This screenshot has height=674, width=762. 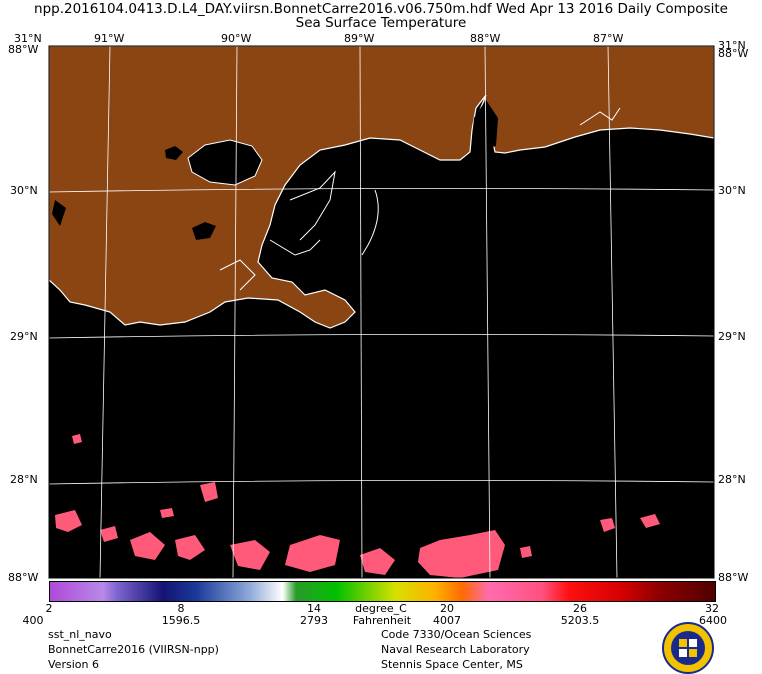 I want to click on footer-location: Stennis Space Center, MS, so click(x=452, y=664).